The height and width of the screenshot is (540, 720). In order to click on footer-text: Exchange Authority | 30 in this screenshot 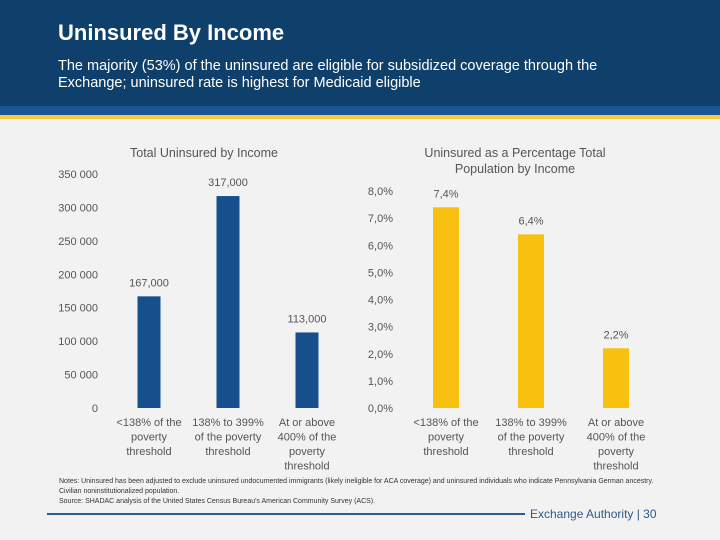, I will do `click(593, 514)`.